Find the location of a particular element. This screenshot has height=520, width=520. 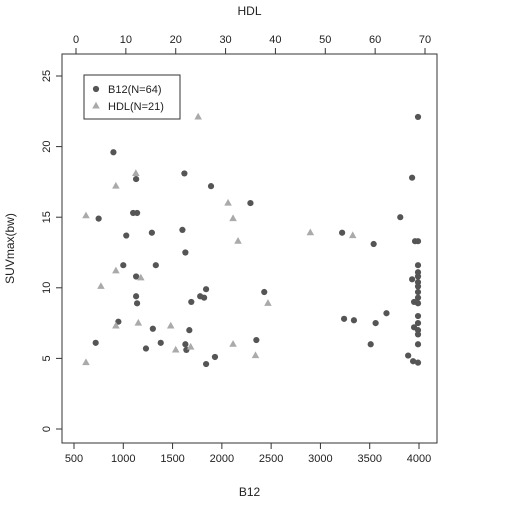

legend-marker-b12 is located at coordinates (96, 89).